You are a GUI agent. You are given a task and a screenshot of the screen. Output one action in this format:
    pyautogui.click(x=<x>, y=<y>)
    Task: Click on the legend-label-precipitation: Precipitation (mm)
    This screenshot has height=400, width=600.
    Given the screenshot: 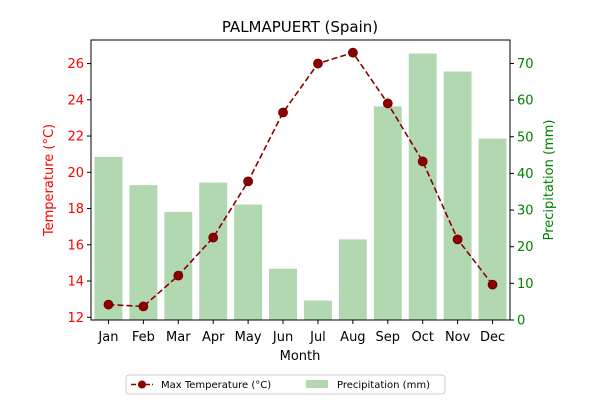 What is the action you would take?
    pyautogui.click(x=383, y=385)
    